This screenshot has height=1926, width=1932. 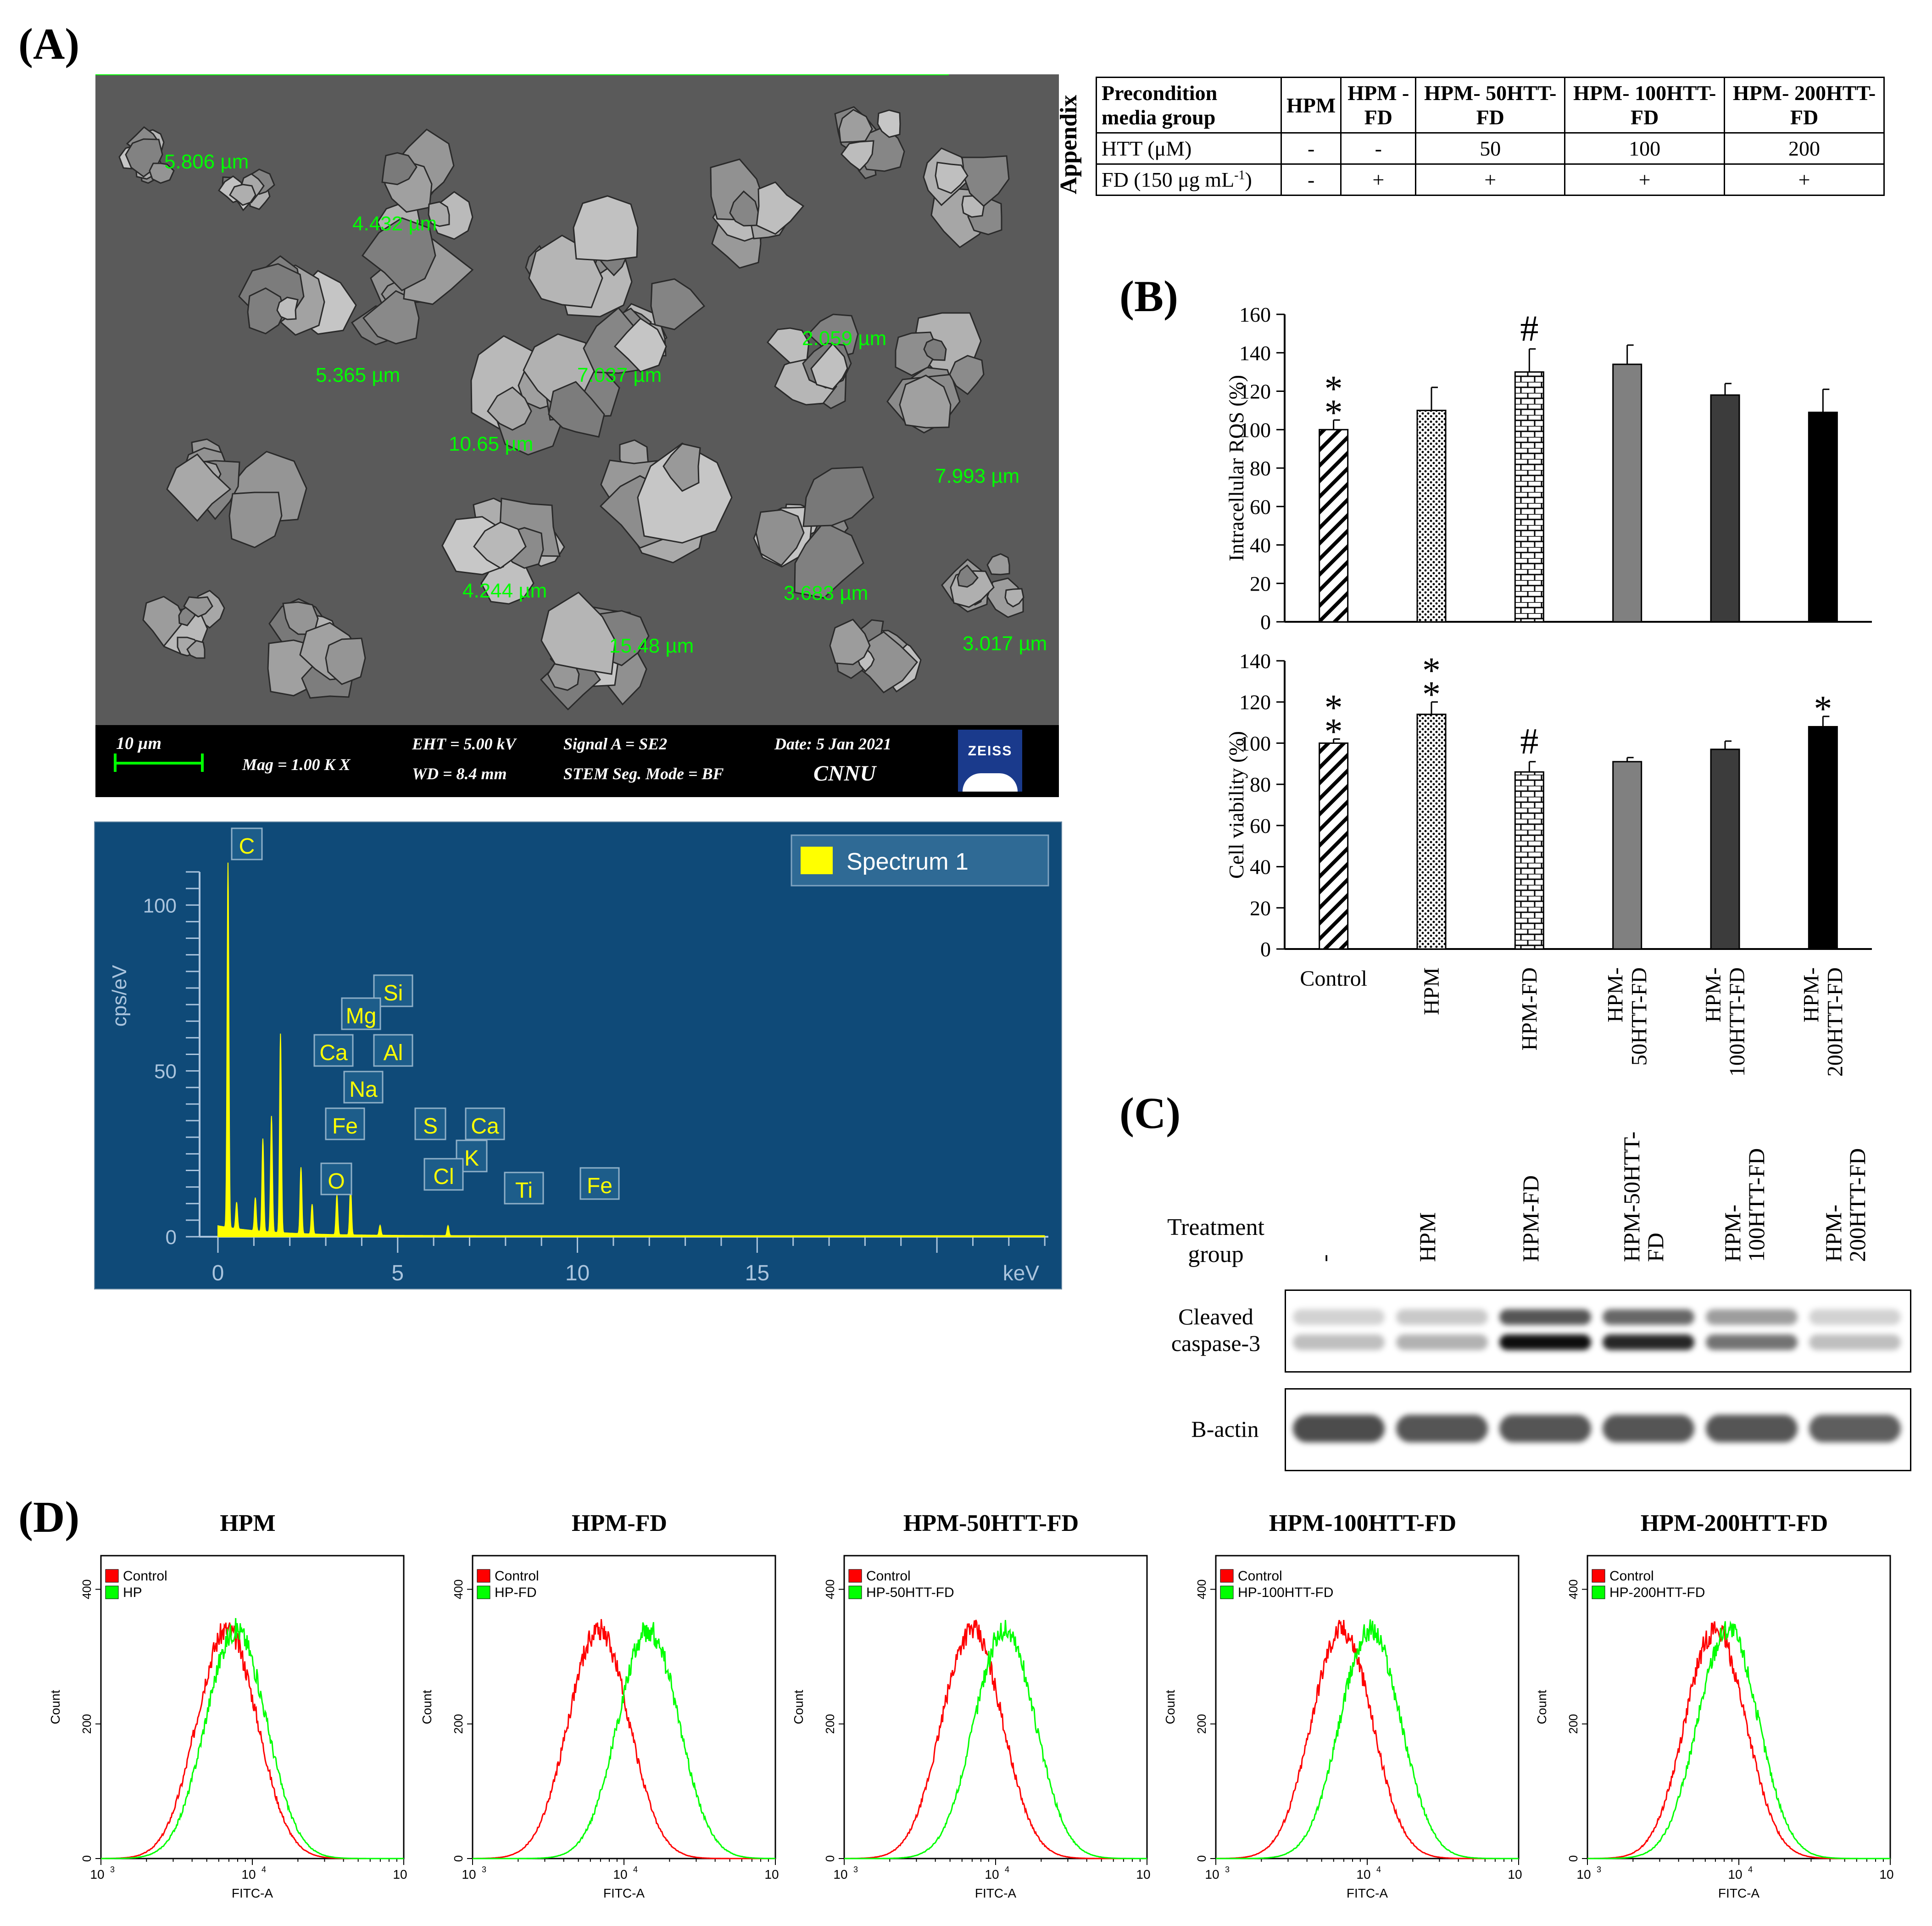 What do you see at coordinates (1804, 148) in the screenshot?
I see `table-cell: 200` at bounding box center [1804, 148].